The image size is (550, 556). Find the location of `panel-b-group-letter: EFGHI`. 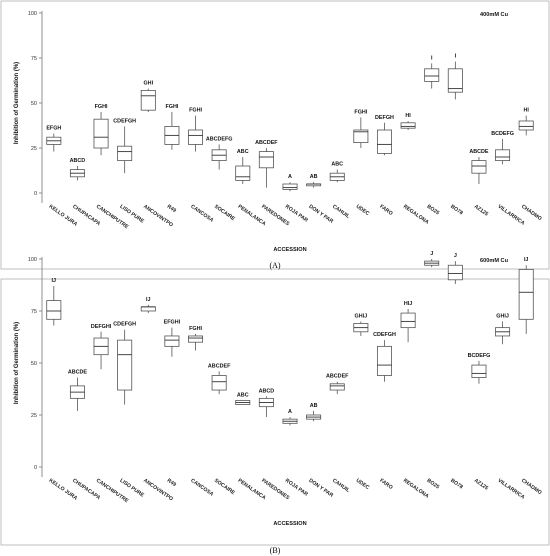

panel-b-group-letter: EFGHI is located at coordinates (172, 323).